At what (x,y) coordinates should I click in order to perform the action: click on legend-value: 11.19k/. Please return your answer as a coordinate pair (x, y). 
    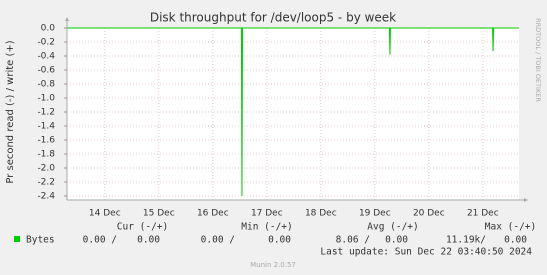
    Looking at the image, I should click on (466, 240).